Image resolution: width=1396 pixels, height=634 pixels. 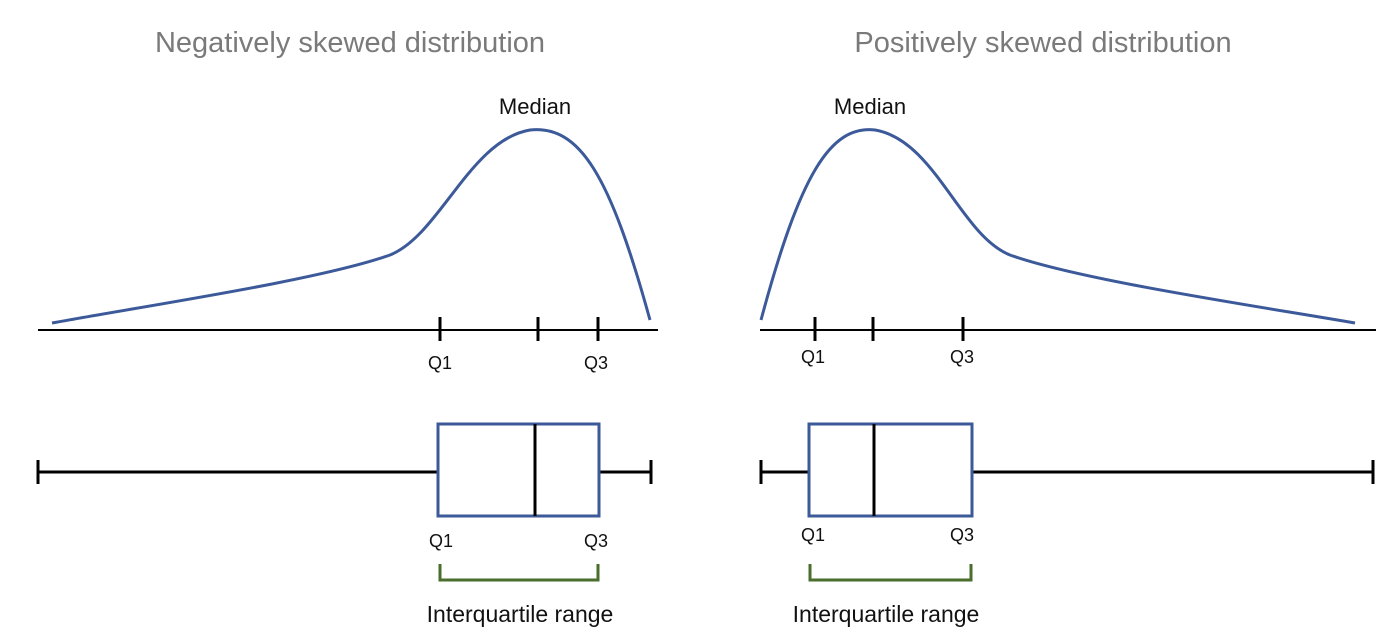 I want to click on negative-box-q3-label: Q3, so click(x=596, y=541).